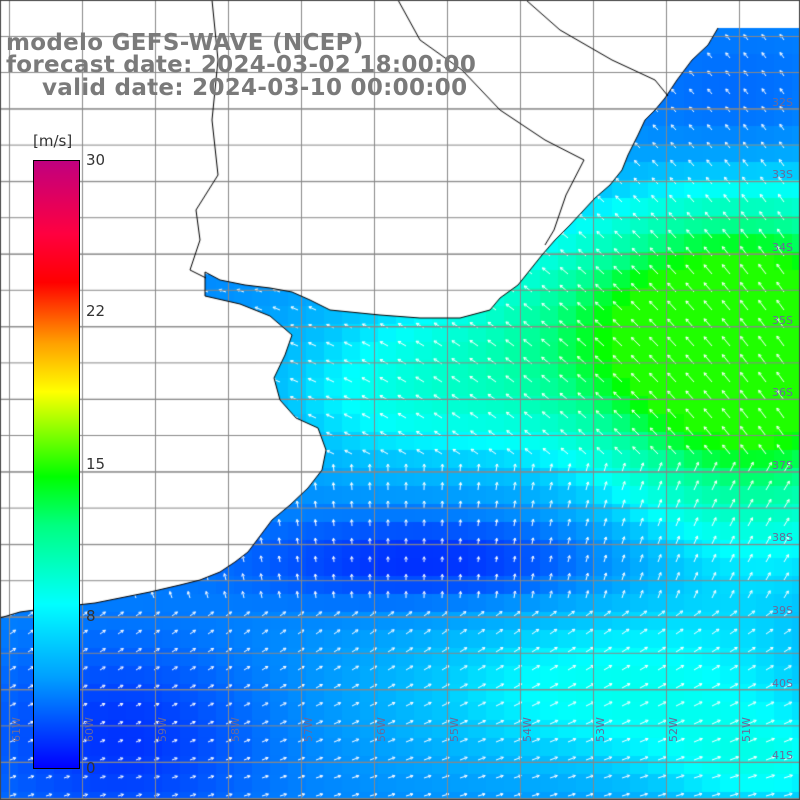 This screenshot has height=800, width=800. Describe the element at coordinates (782, 683) in the screenshot. I see `lat-label-40s: 40S` at that location.